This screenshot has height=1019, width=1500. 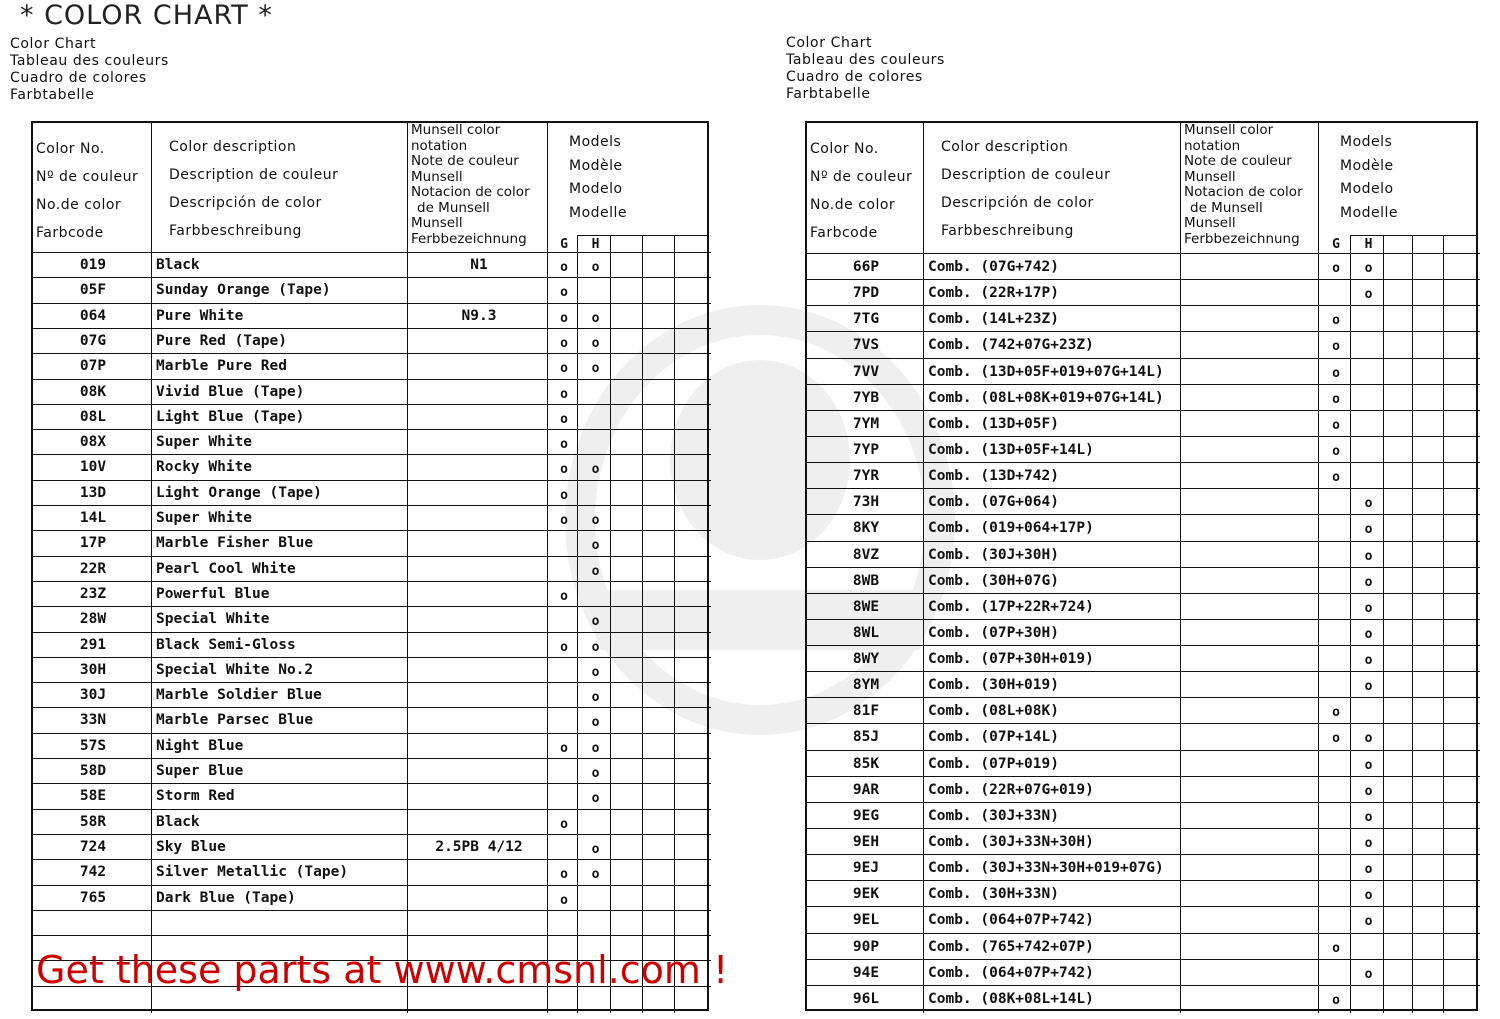 I want to click on table-row: 81F Comb. (08L+08K) o, so click(x=1143, y=712).